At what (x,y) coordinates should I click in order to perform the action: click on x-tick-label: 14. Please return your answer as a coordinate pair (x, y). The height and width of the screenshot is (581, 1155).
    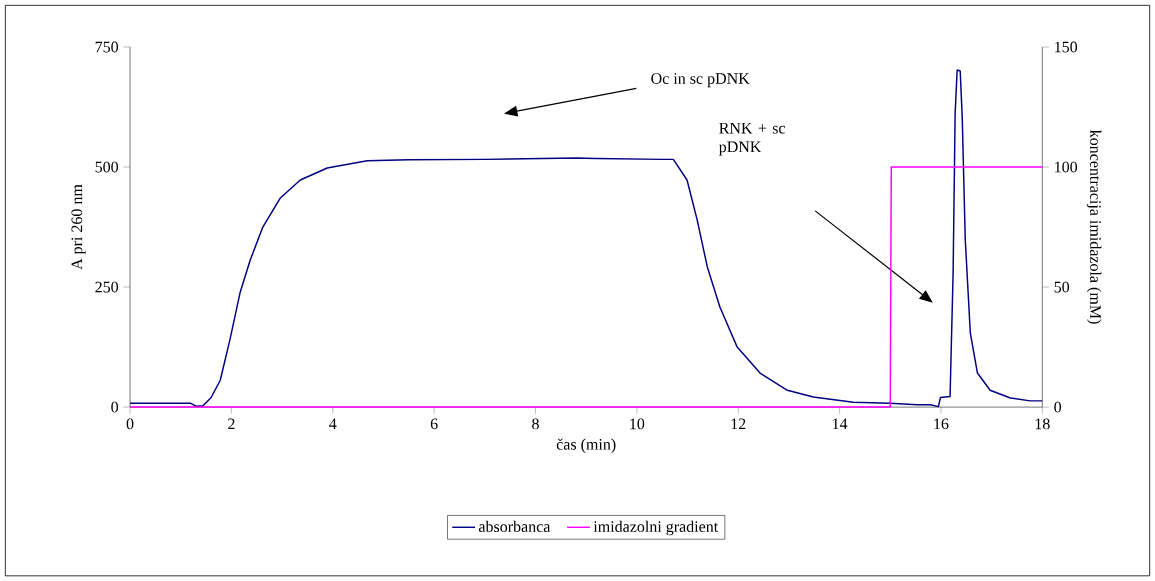
    Looking at the image, I should click on (840, 423).